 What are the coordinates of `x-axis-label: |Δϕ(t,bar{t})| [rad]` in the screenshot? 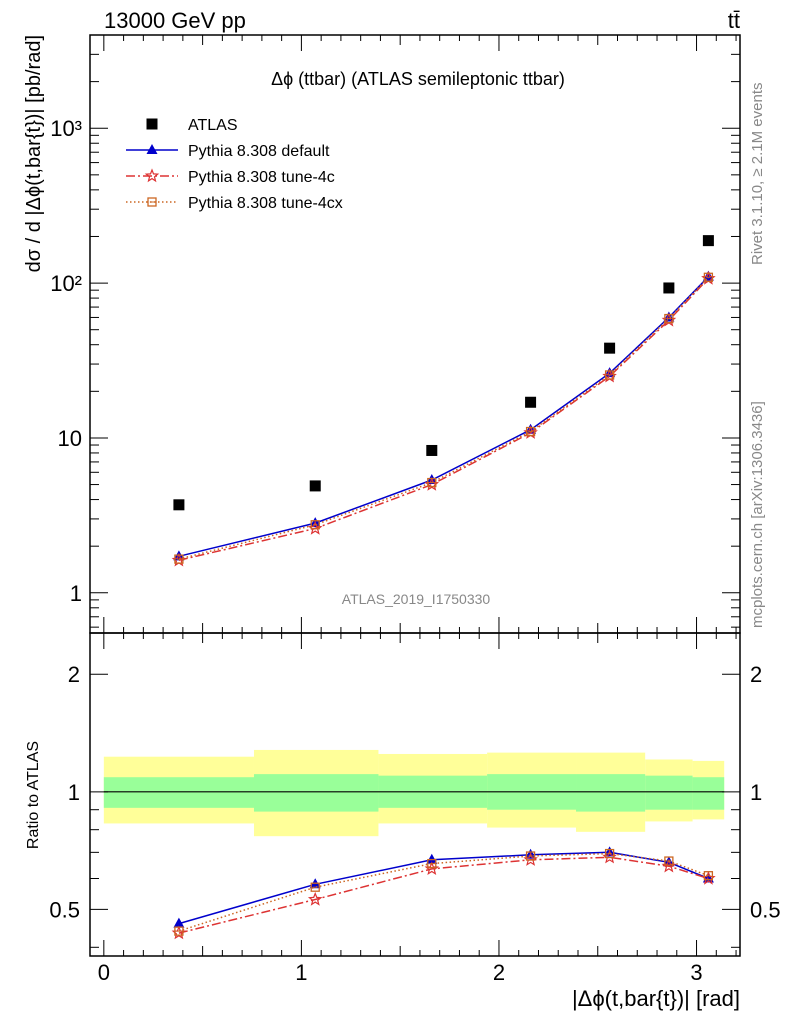 It's located at (656, 998).